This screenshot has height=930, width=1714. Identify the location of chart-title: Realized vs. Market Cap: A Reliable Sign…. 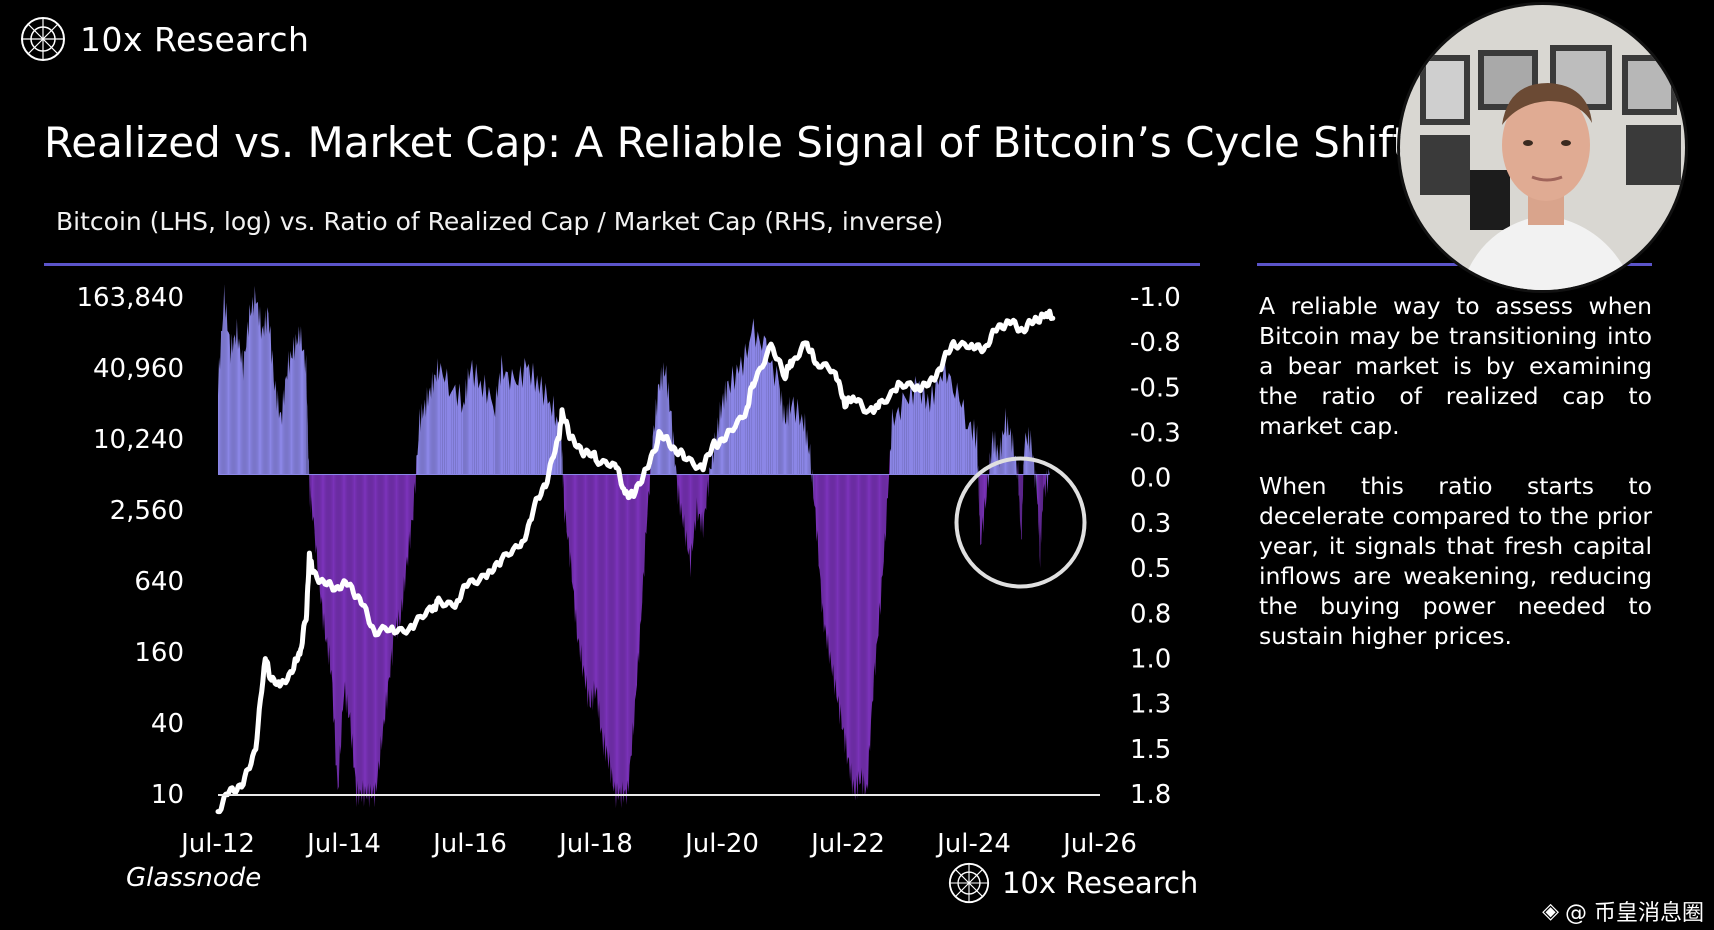
(726, 142).